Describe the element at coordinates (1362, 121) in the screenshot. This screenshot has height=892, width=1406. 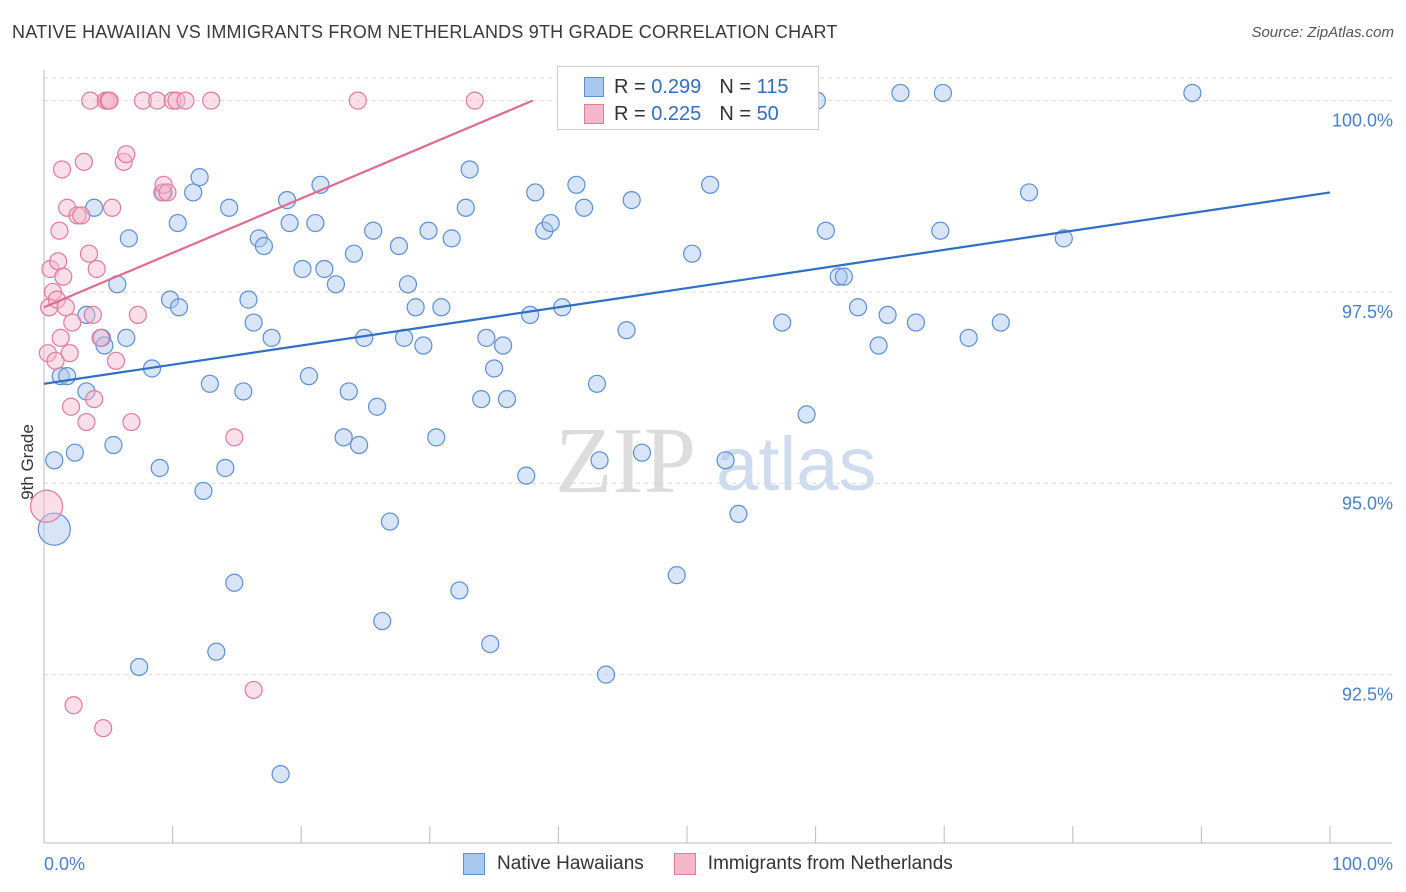
I see `y-tick-label: 100.0%` at that location.